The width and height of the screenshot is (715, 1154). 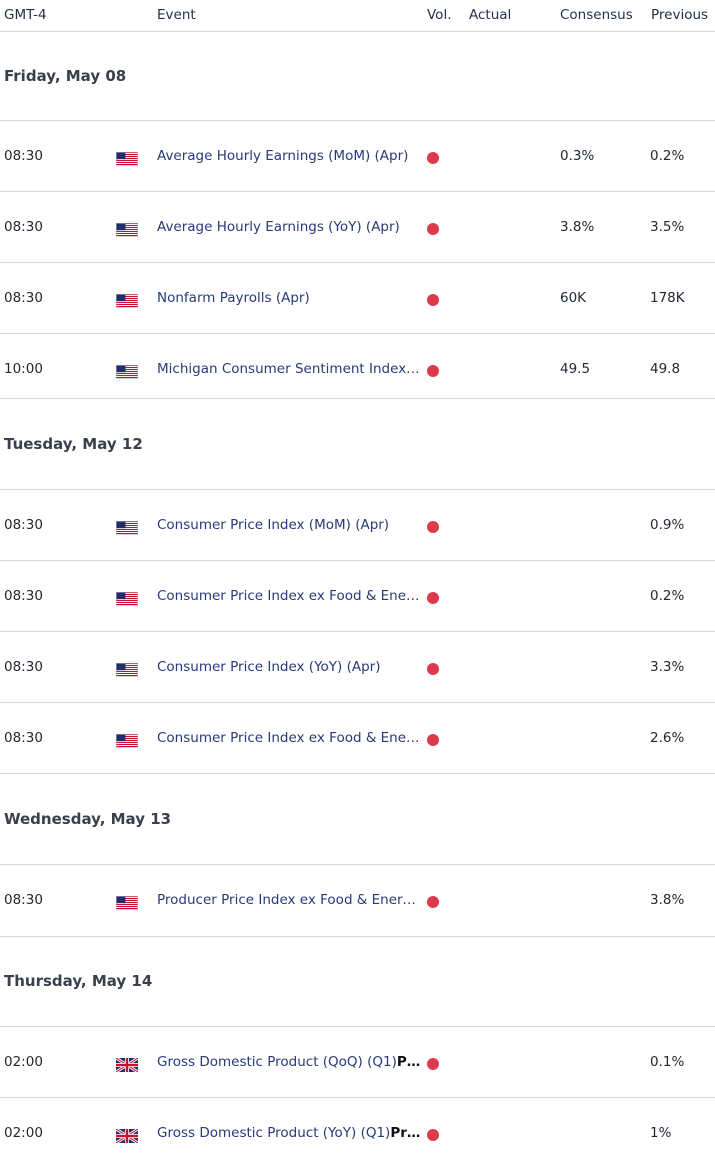 I want to click on previous-value: 3.5%, so click(x=667, y=227).